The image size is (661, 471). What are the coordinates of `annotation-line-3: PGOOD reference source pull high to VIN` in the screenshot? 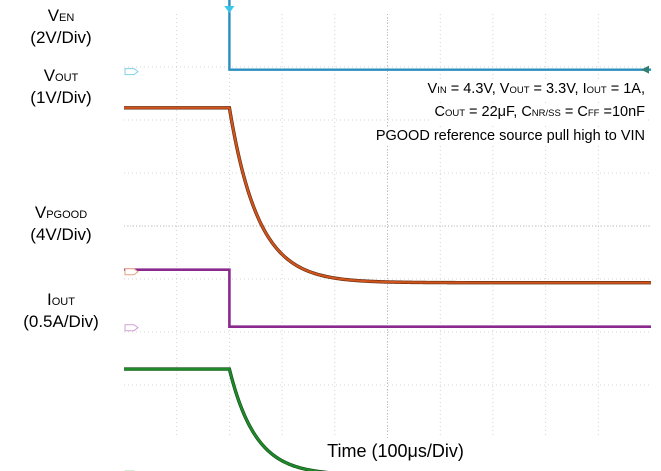 It's located at (510, 136).